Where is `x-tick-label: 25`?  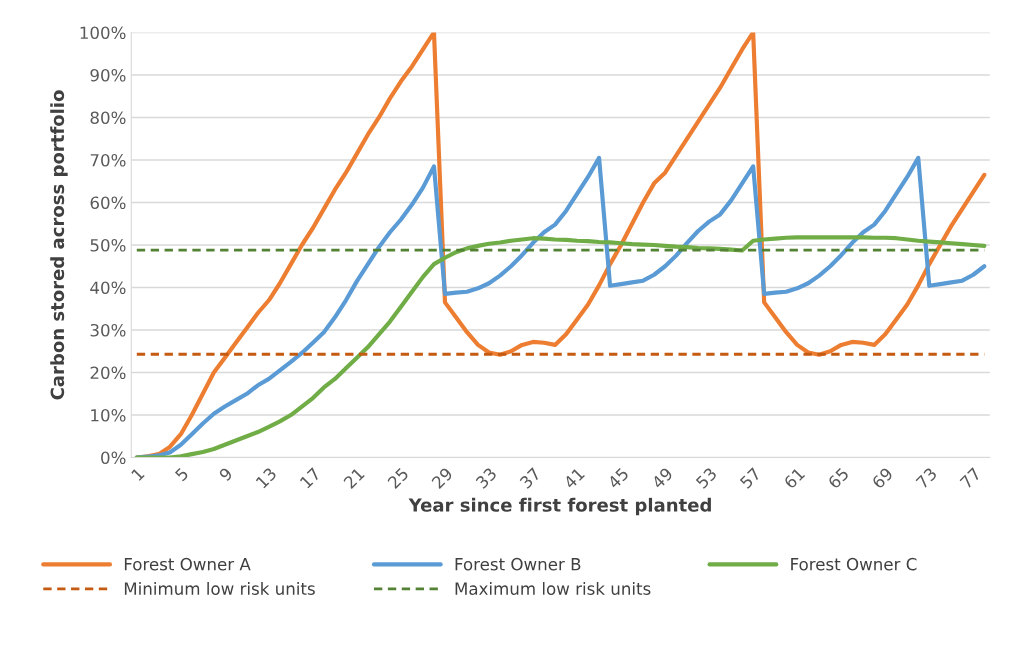 x-tick-label: 25 is located at coordinates (398, 478).